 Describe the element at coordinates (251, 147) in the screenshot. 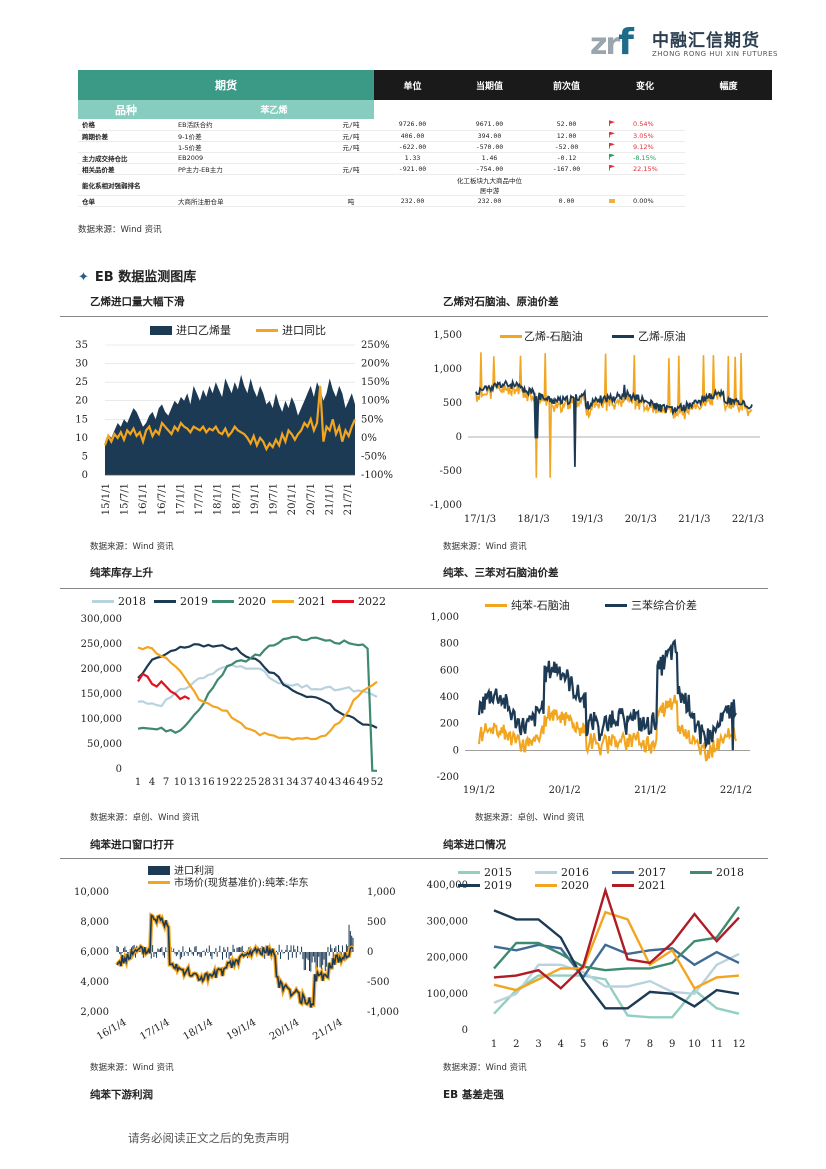

I see `row-item: 1-5价差` at that location.